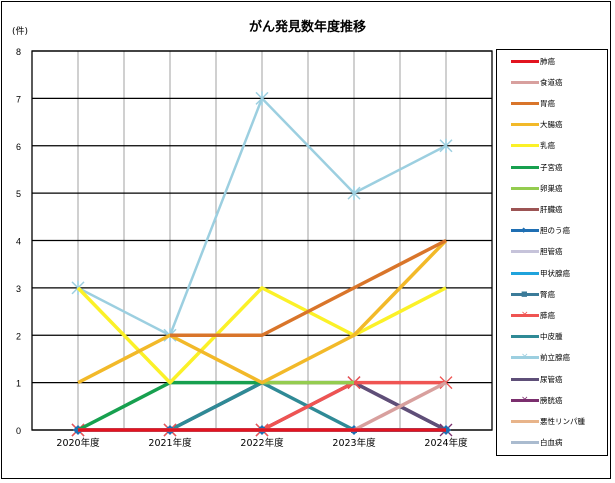  I want to click on y-tick-label: 4, so click(18, 242).